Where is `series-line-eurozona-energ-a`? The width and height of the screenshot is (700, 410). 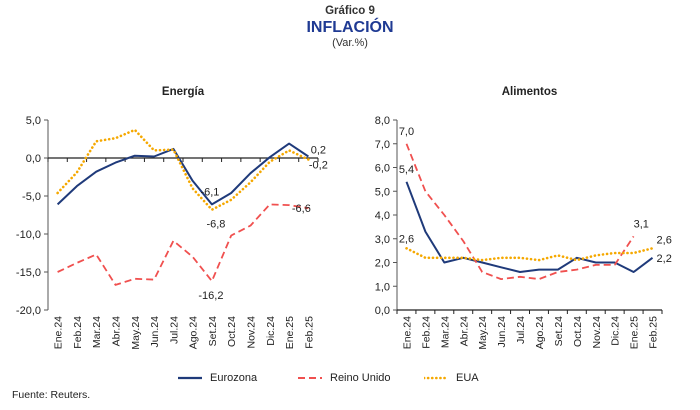 series-line-eurozona-energ-a is located at coordinates (182, 174).